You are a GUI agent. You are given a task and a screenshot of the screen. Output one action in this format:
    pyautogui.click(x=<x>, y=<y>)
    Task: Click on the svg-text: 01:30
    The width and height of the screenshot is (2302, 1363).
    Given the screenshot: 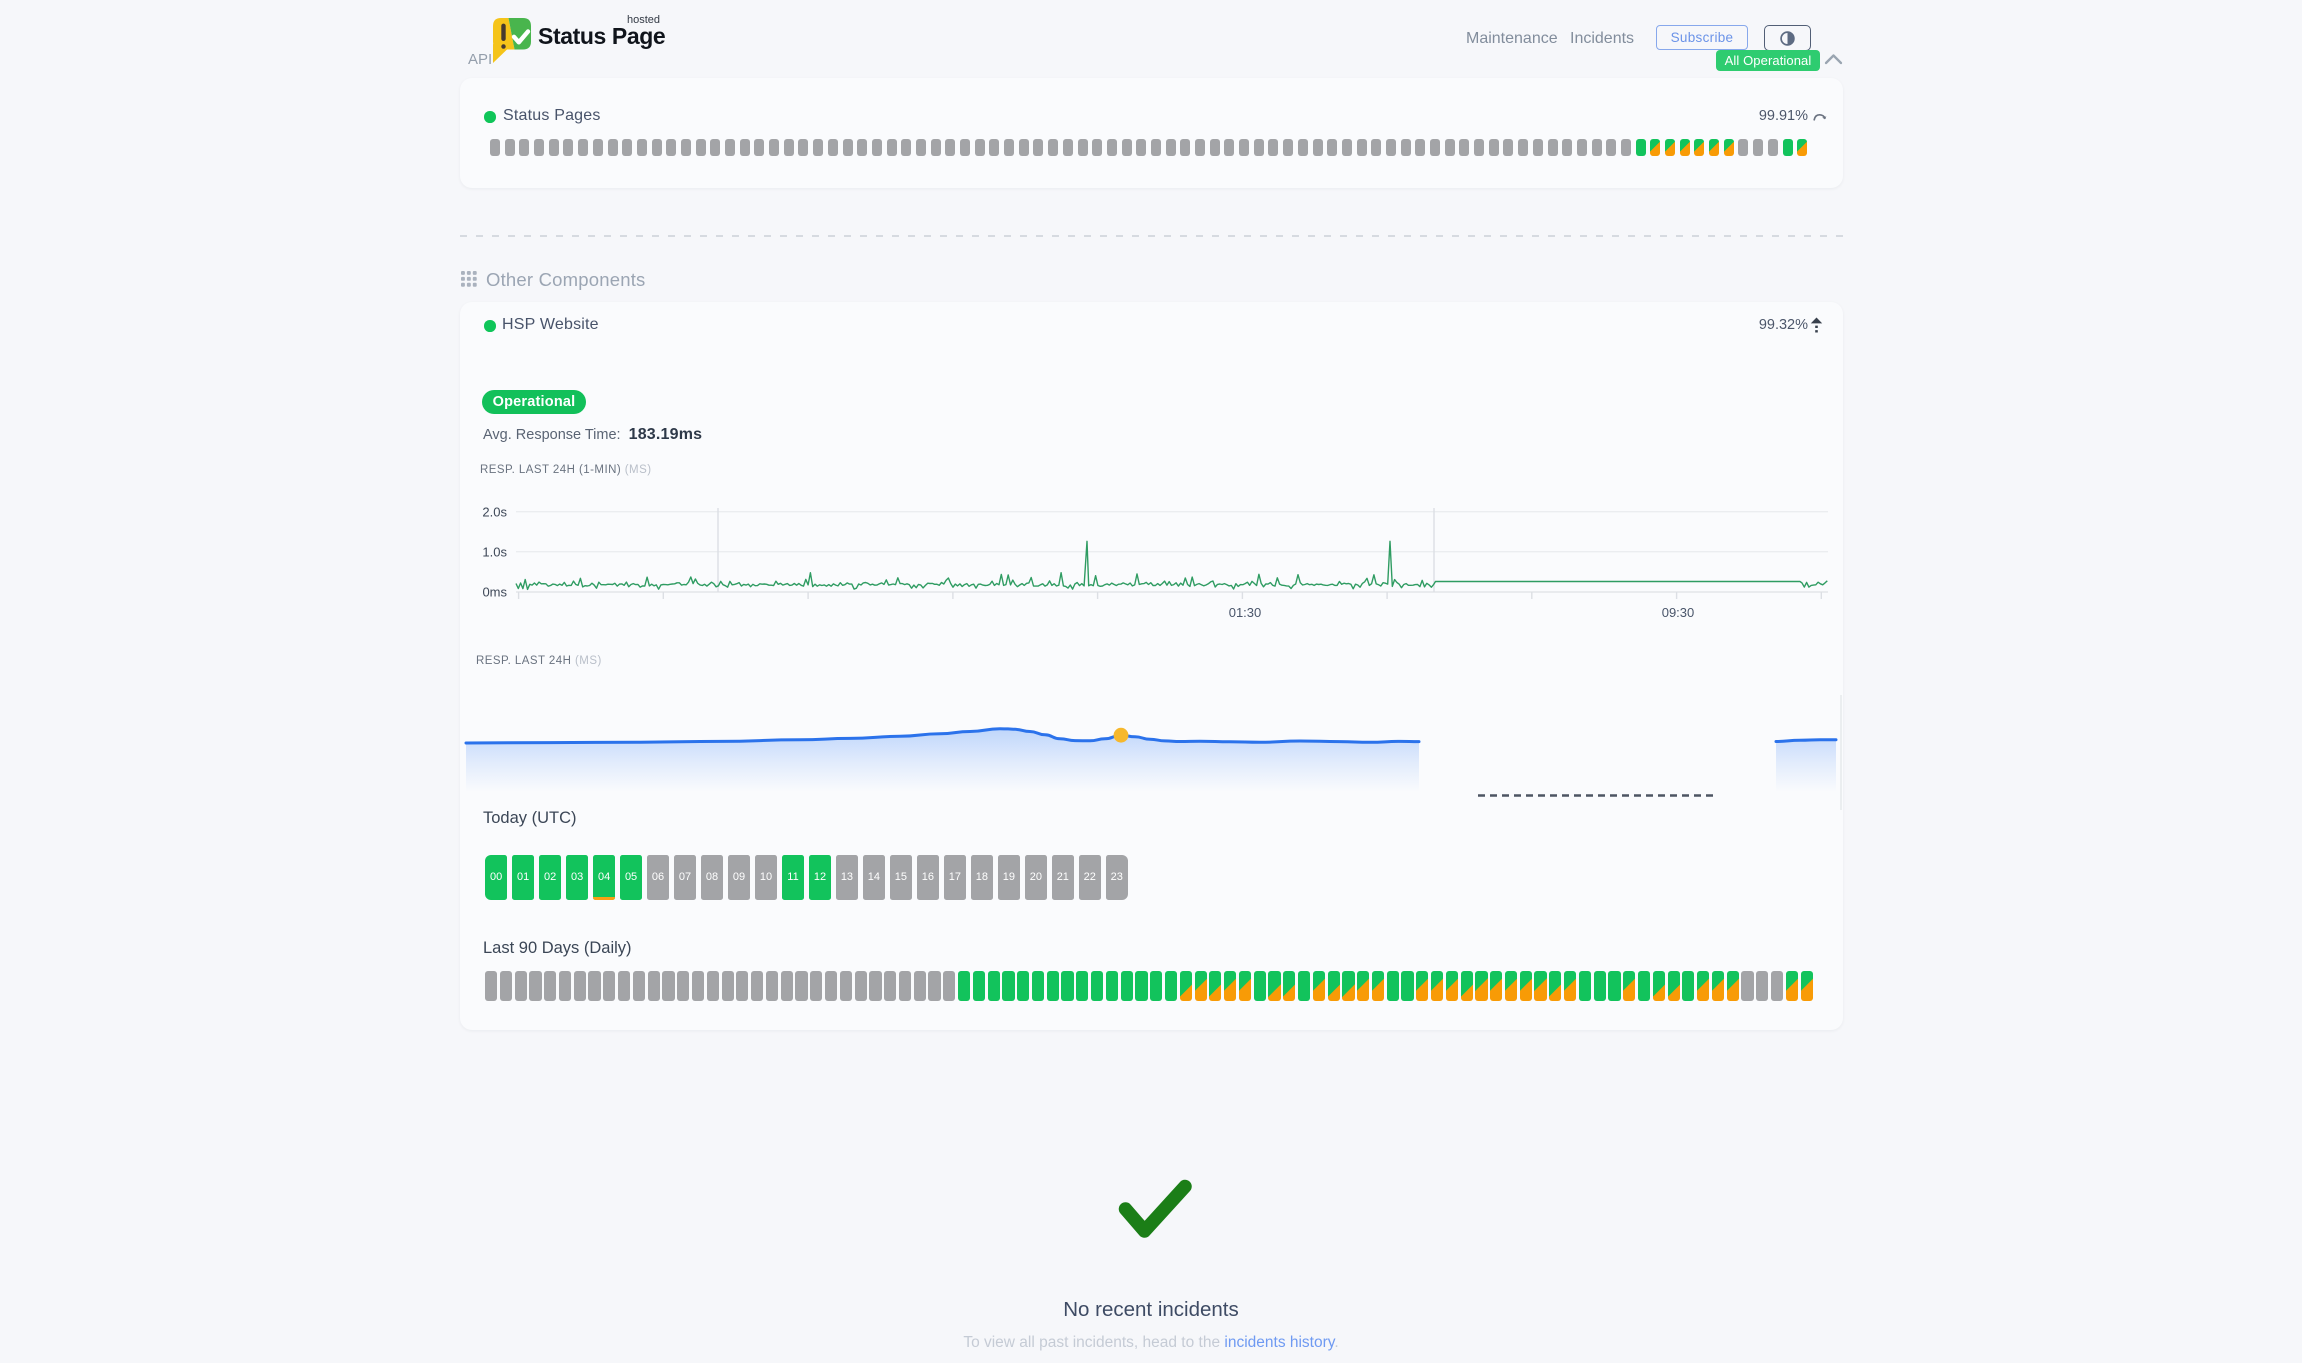 What is the action you would take?
    pyautogui.click(x=1245, y=612)
    